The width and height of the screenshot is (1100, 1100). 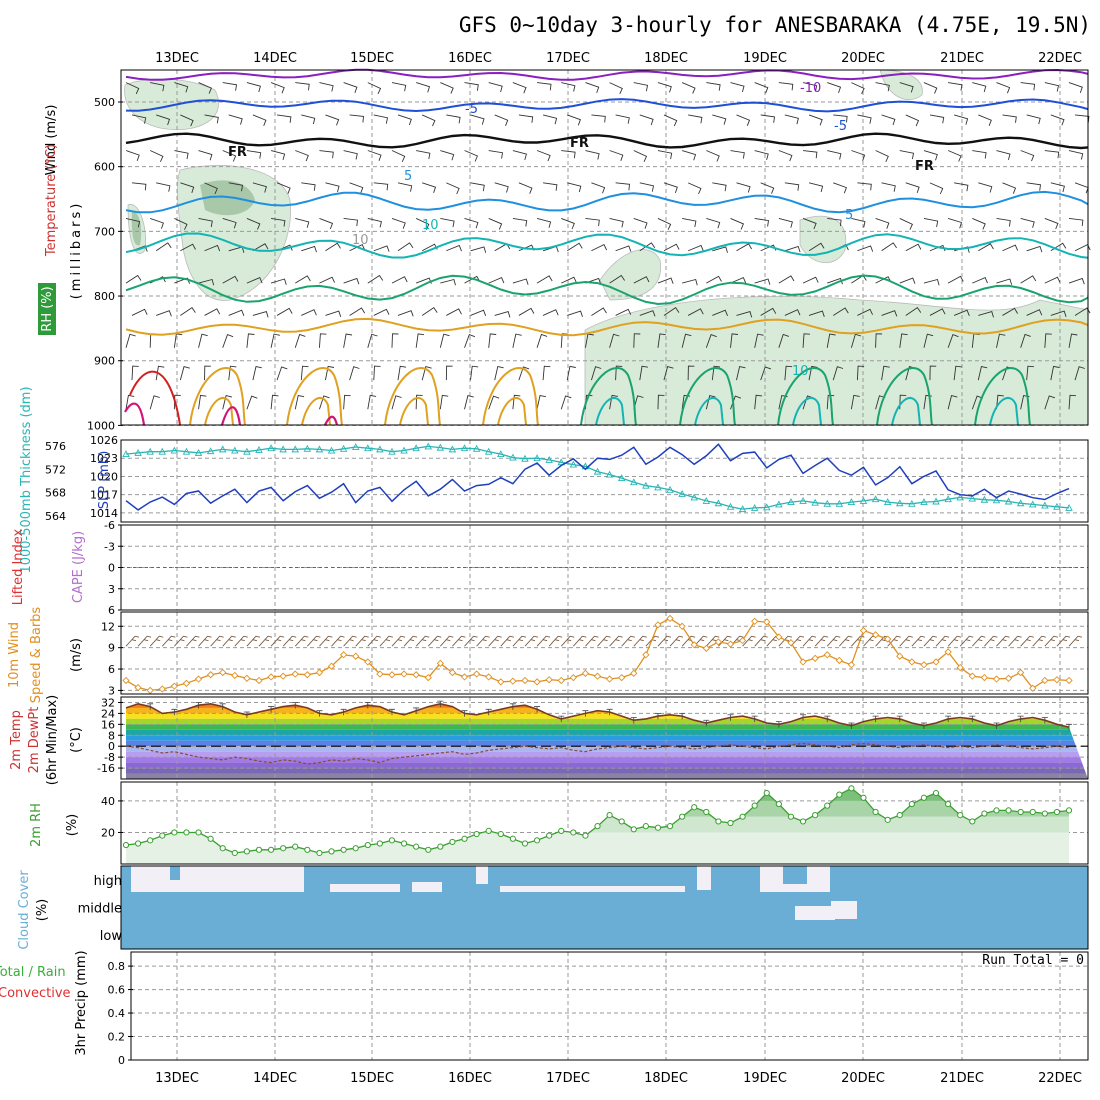 What do you see at coordinates (109, 757) in the screenshot?
I see `tick-label: -8` at bounding box center [109, 757].